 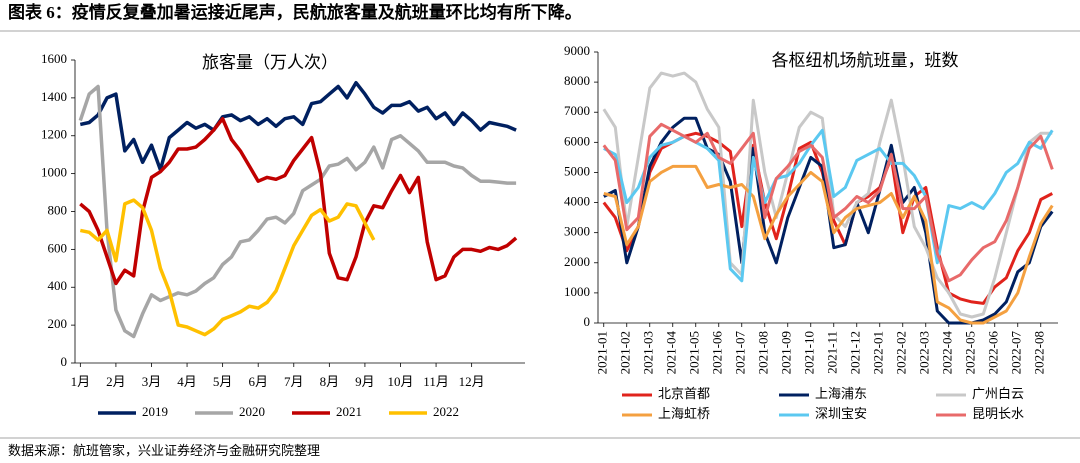 I want to click on legend-label: 2021, so click(x=349, y=411).